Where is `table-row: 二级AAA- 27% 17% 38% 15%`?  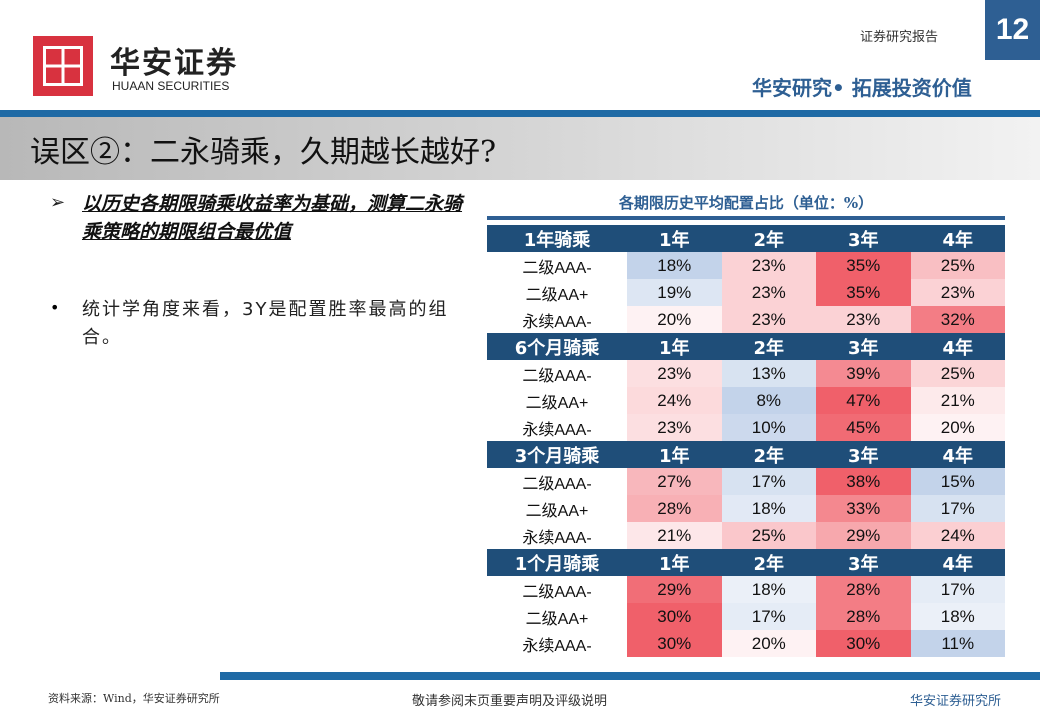 table-row: 二级AAA- 27% 17% 38% 15% is located at coordinates (746, 481).